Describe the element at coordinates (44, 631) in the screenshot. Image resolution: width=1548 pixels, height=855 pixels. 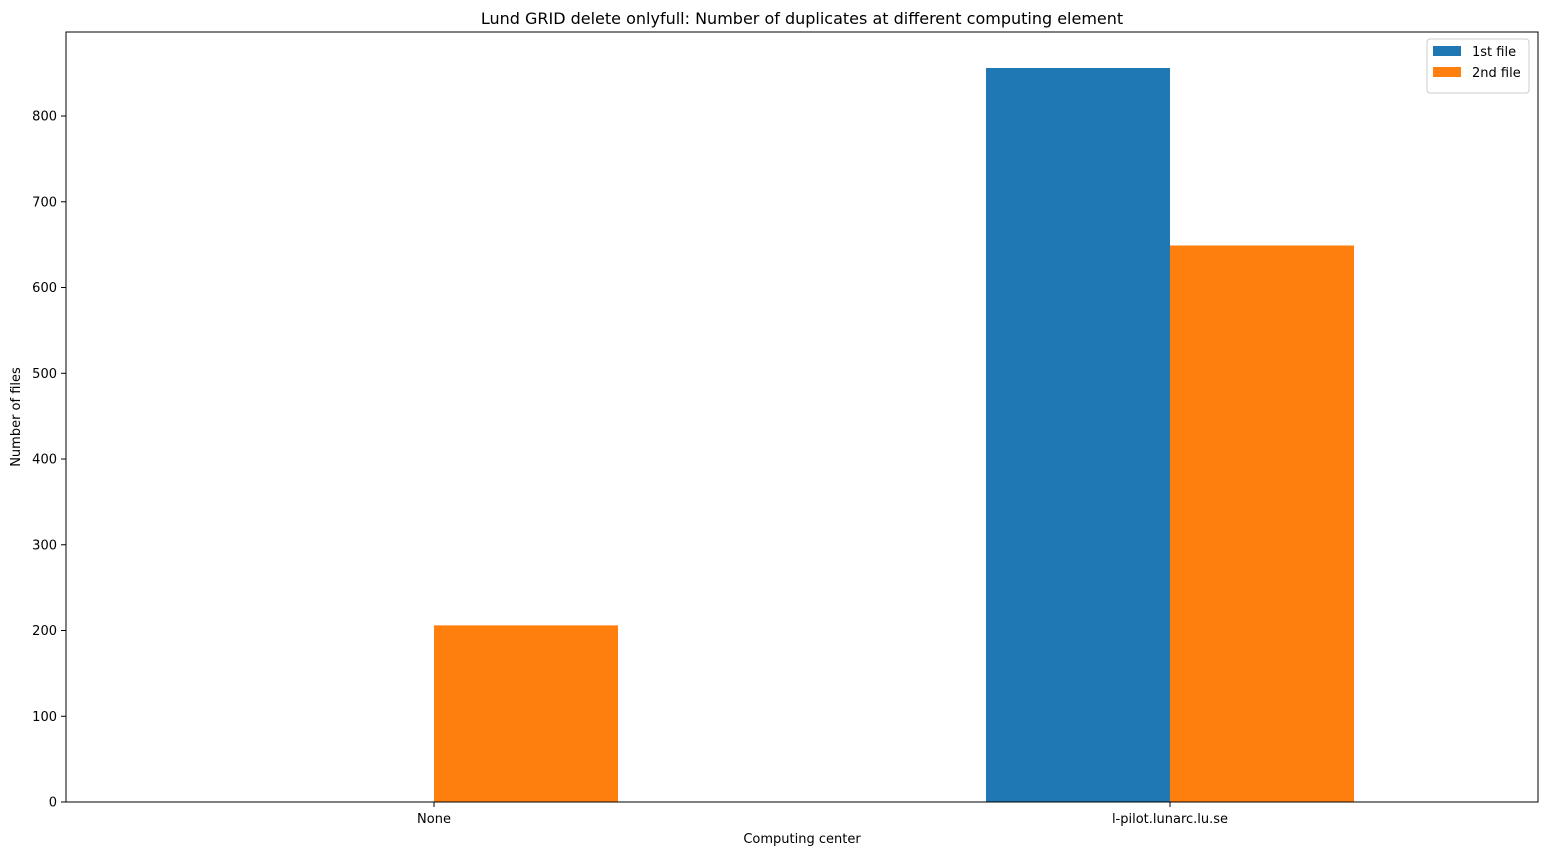
I see `y-tick-label-2: 200` at that location.